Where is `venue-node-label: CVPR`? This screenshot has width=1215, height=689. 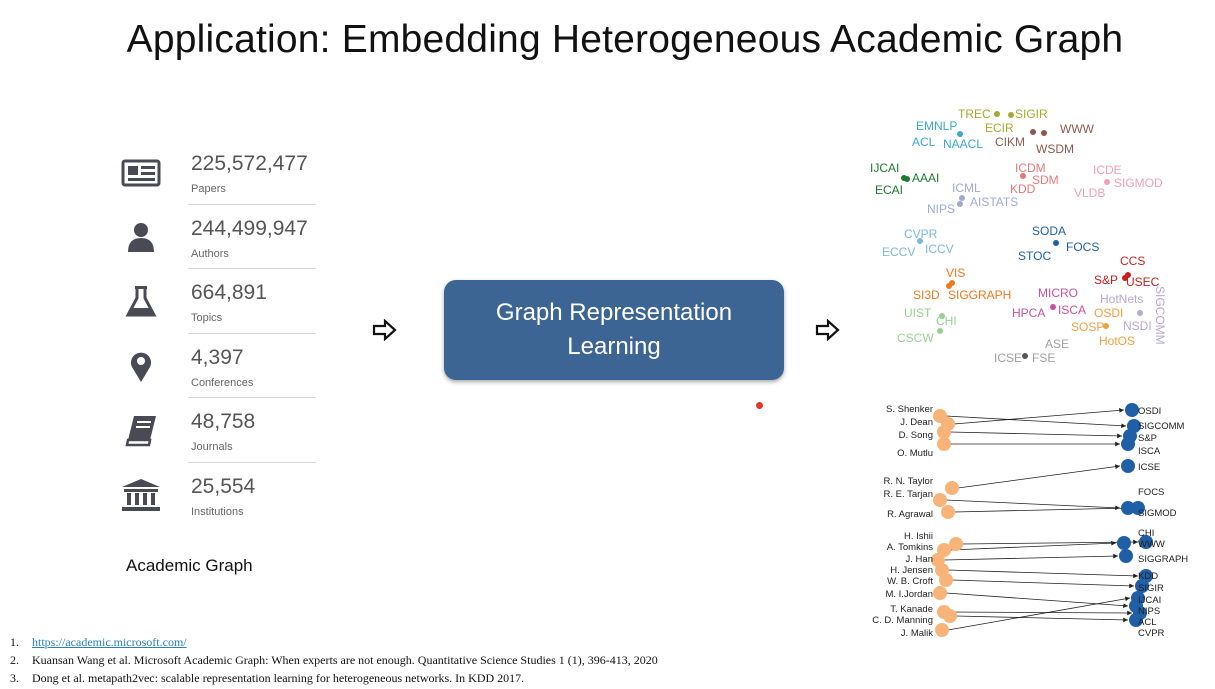
venue-node-label: CVPR is located at coordinates (1151, 633).